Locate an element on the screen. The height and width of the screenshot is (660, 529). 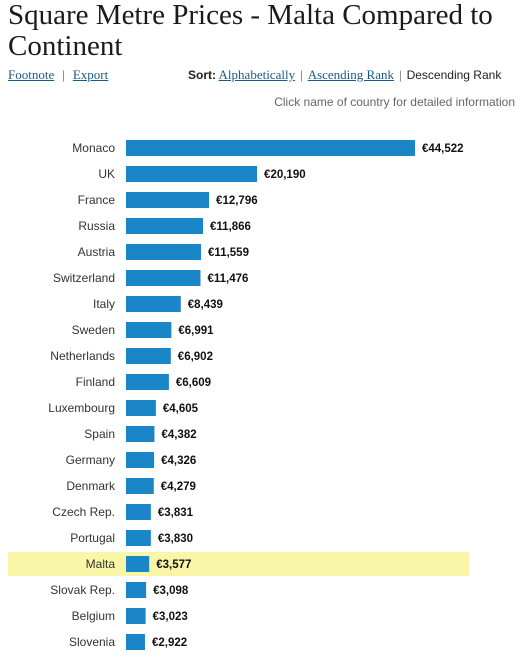
country-label: Sweden is located at coordinates (93, 330).